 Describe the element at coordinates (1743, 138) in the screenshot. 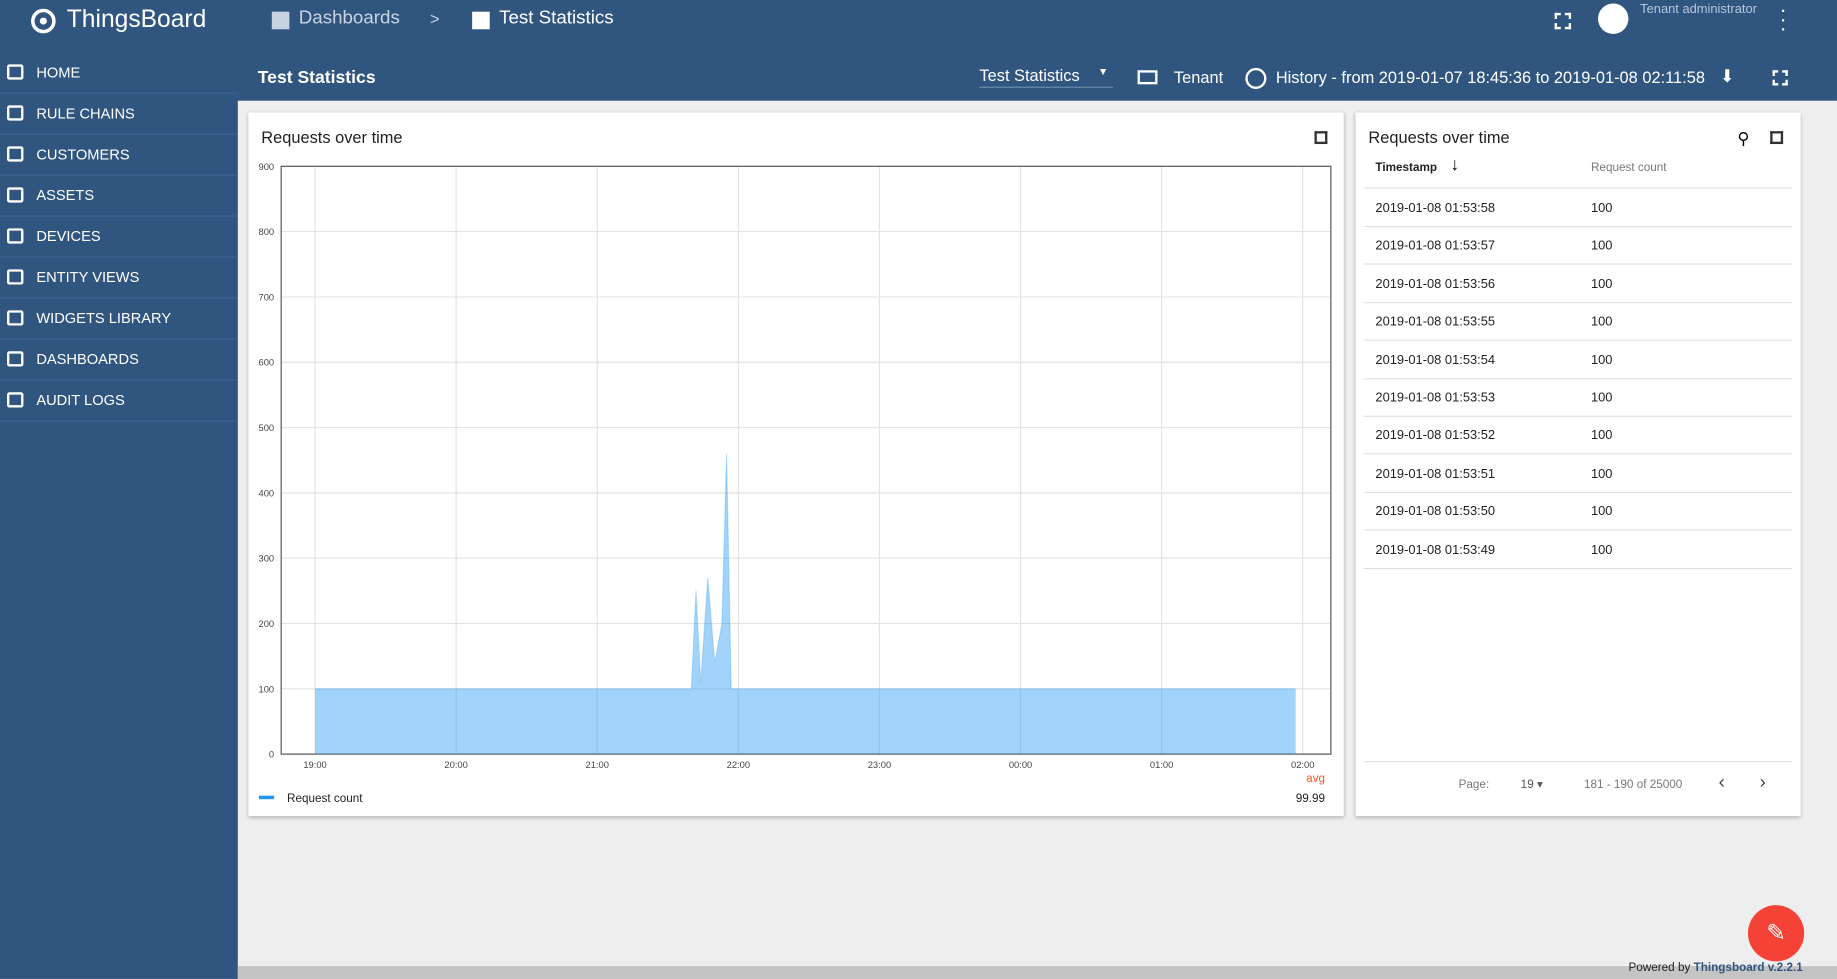

I see `search-button: ⚲` at that location.